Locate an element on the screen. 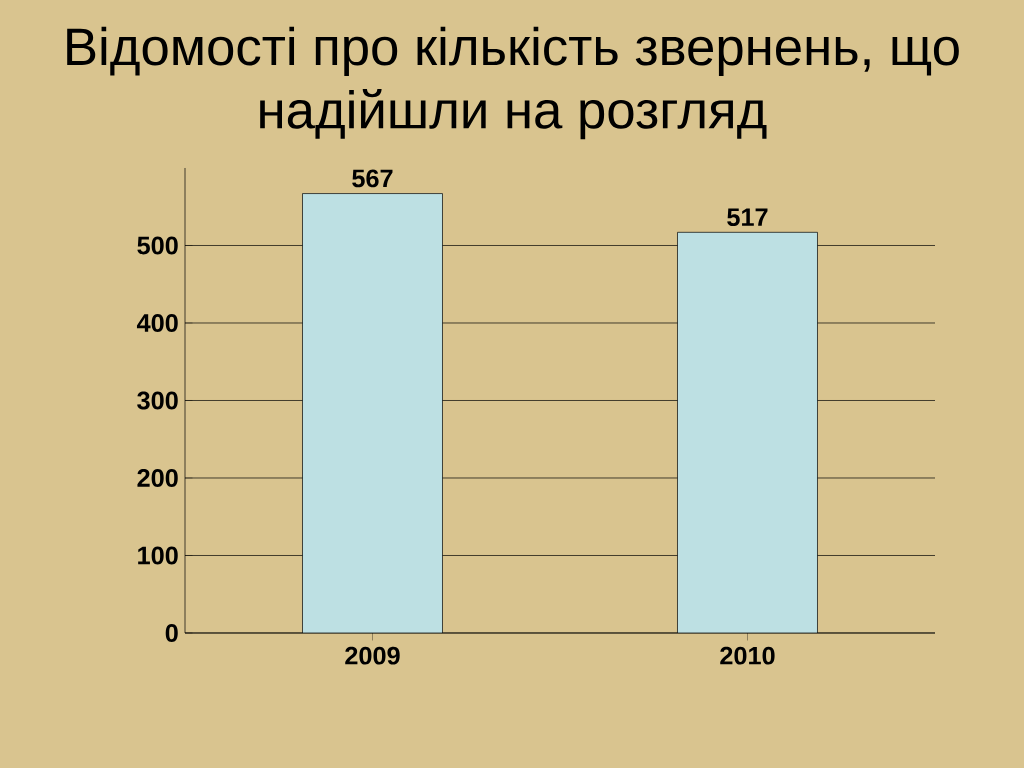 The image size is (1024, 768). x-tick-label: 2010 is located at coordinates (747, 655).